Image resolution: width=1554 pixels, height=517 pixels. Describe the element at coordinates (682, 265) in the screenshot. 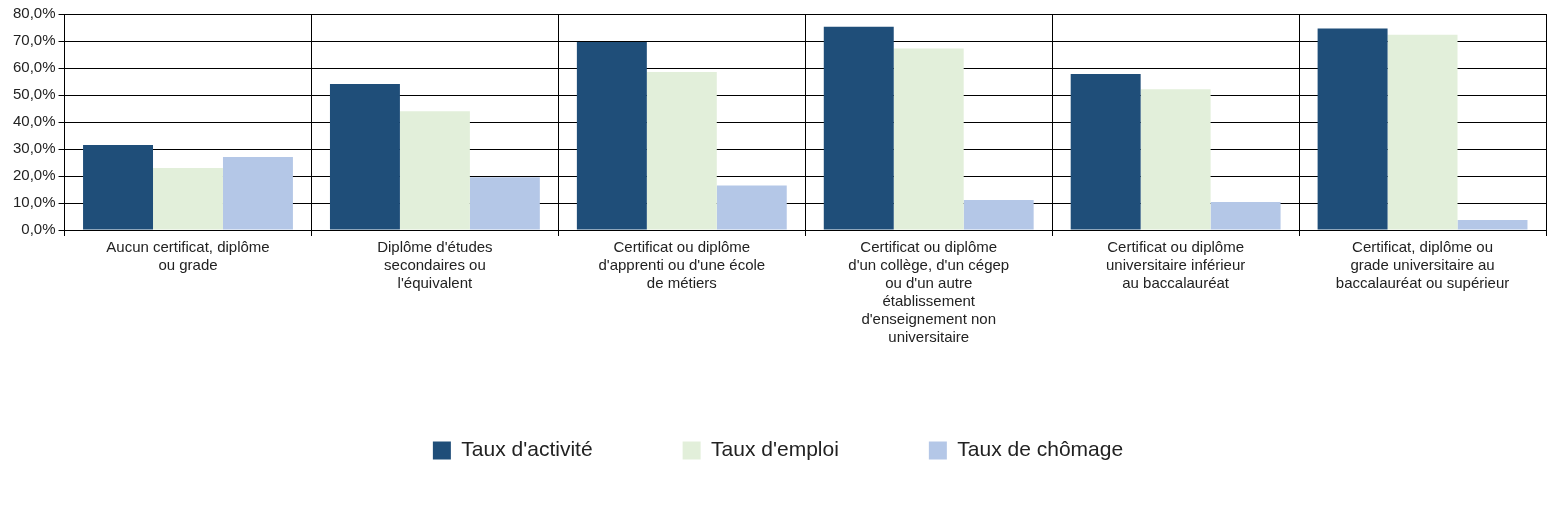

I see `x-tick-label: Certificat ou diplôme d'apprenti ou d'une école de métiers` at that location.